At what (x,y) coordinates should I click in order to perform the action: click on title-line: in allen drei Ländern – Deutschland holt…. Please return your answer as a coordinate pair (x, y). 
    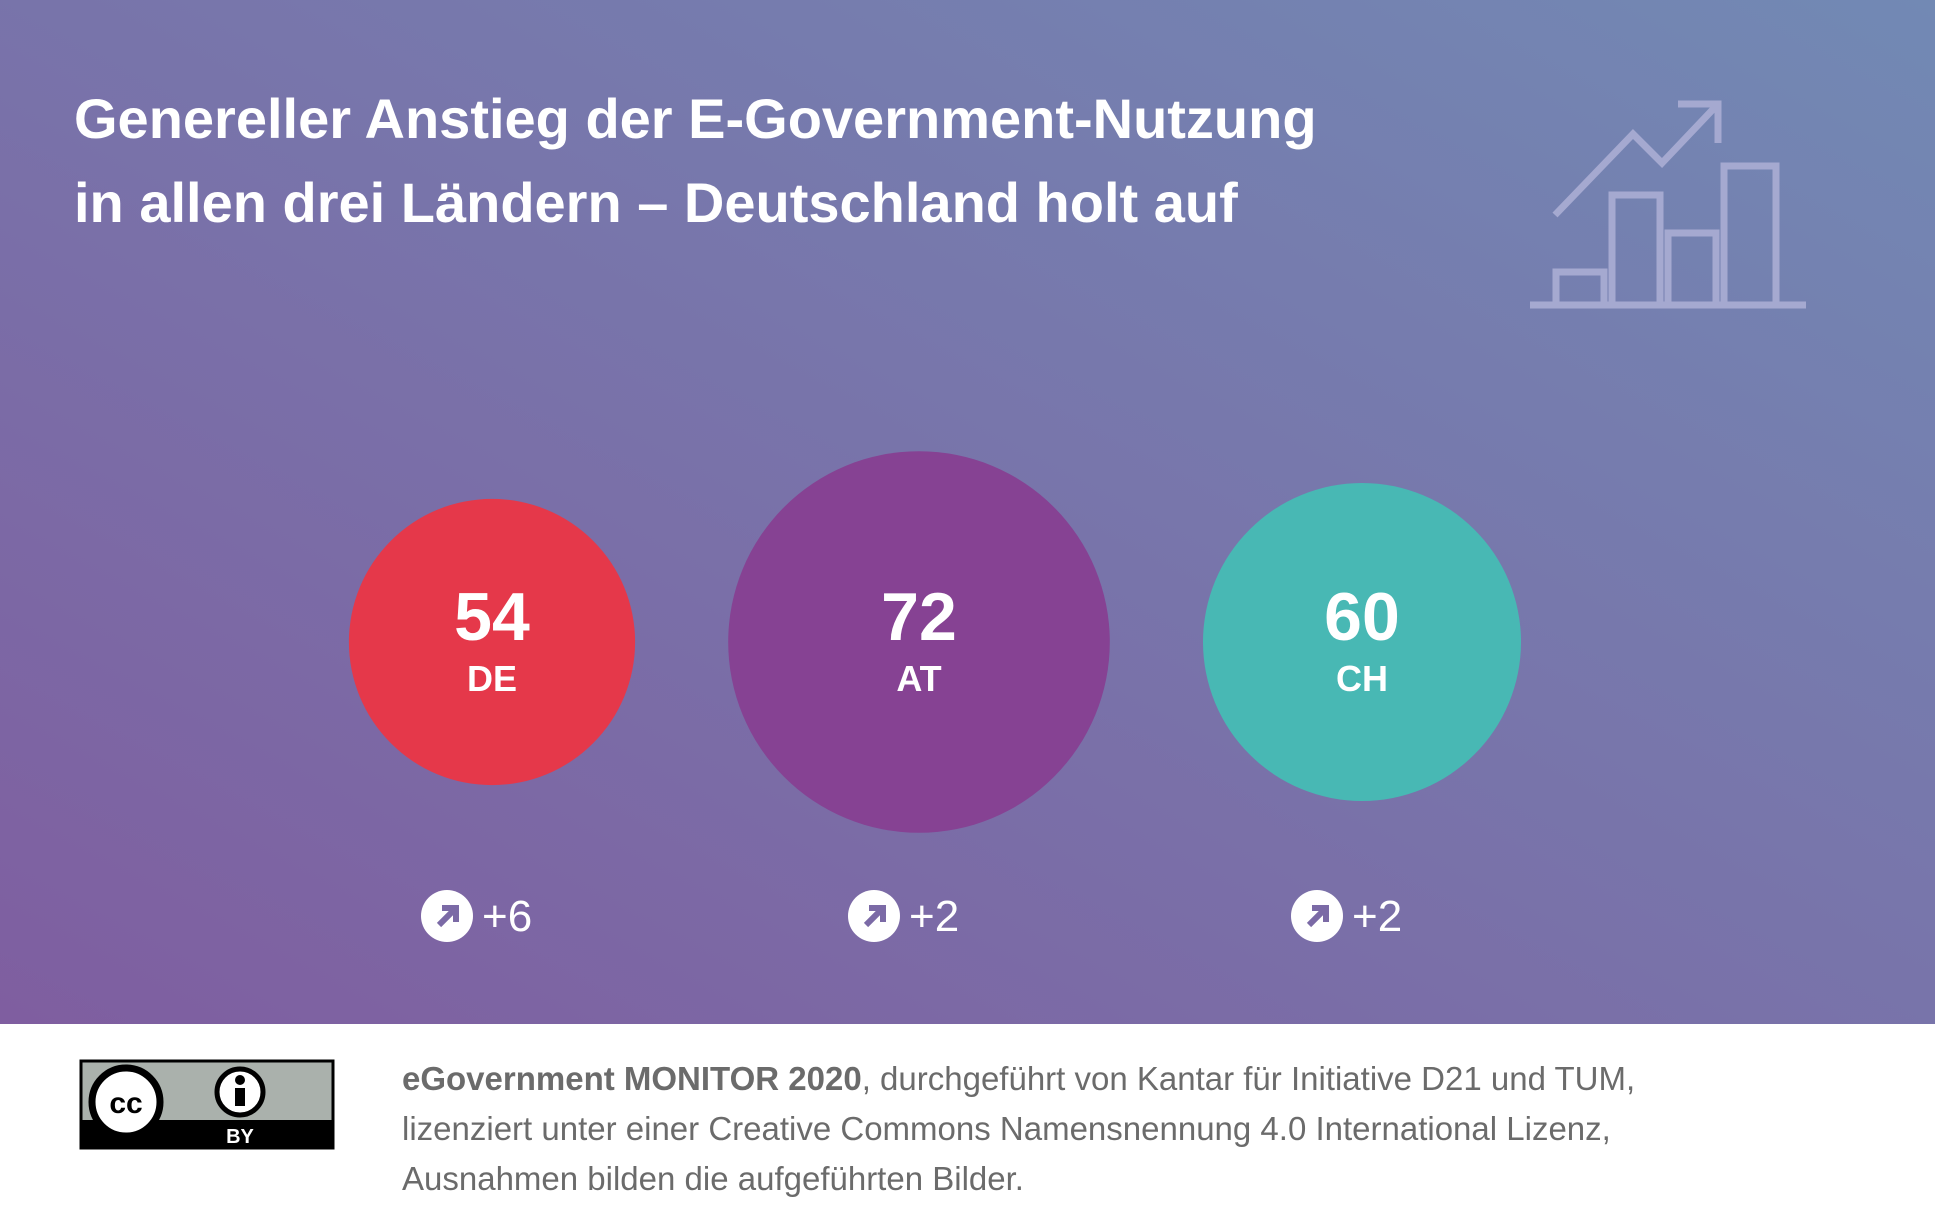
    Looking at the image, I should click on (656, 202).